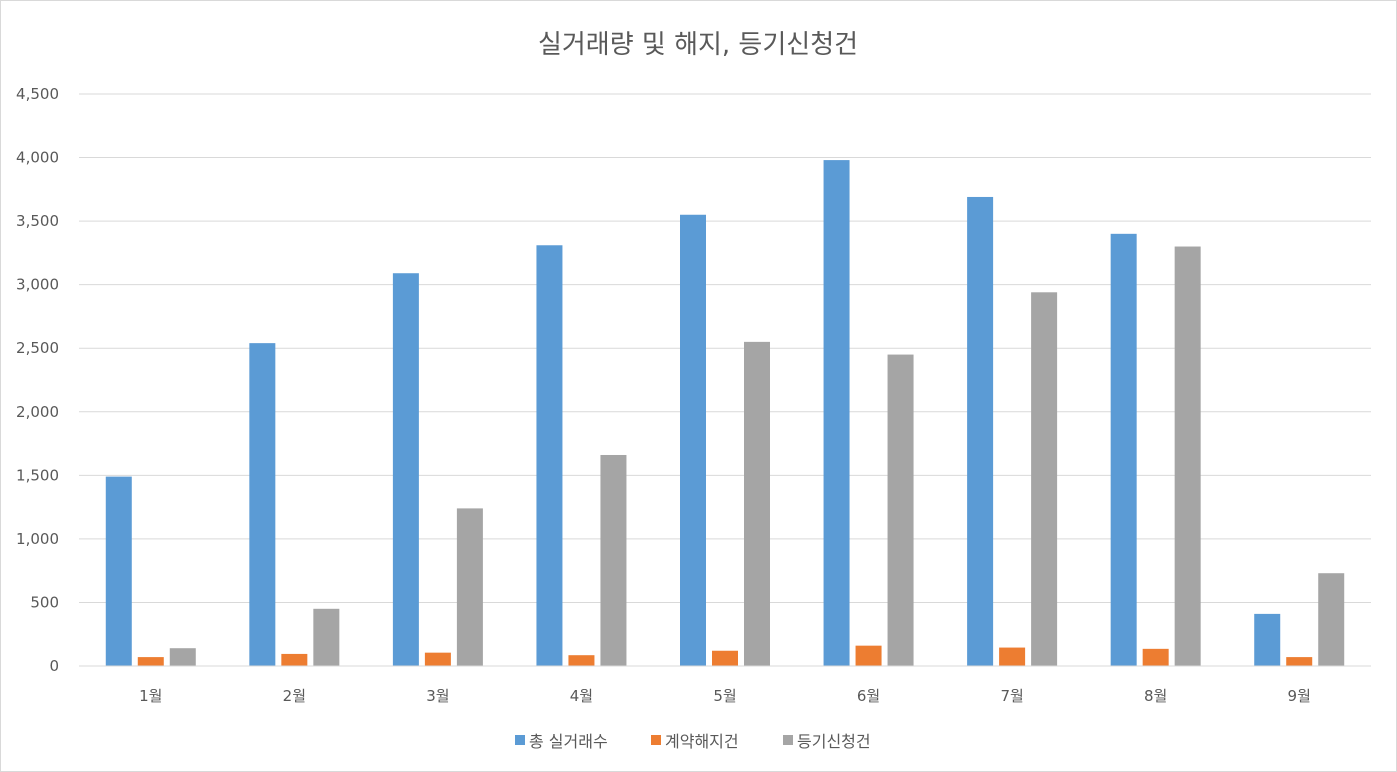  I want to click on x-axis-ticks: 1월 2월 3월 4월 5월 6월 7월 8월 9월, so click(725, 696).